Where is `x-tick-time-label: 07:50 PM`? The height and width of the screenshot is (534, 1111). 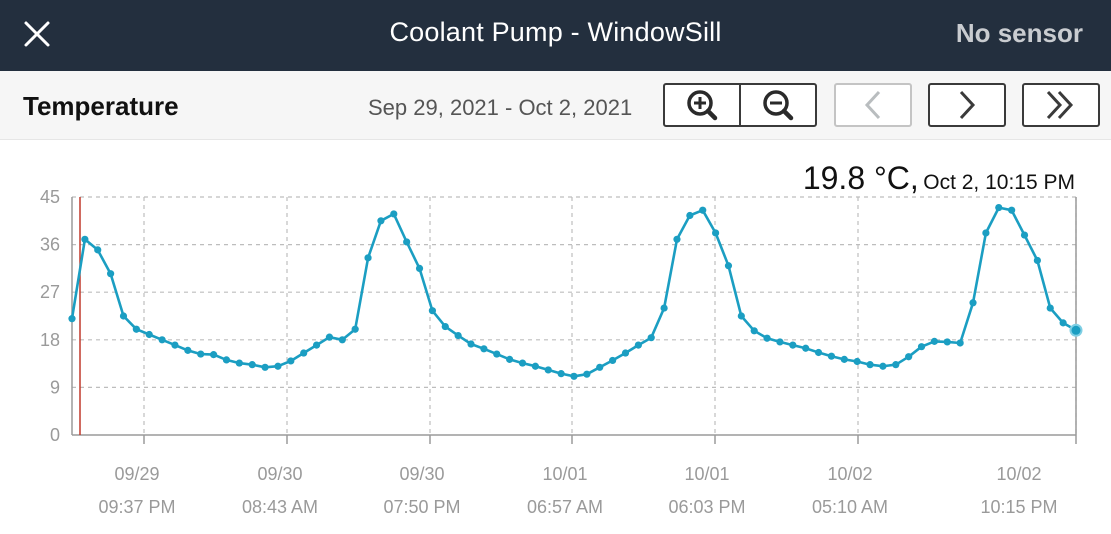 x-tick-time-label: 07:50 PM is located at coordinates (421, 507).